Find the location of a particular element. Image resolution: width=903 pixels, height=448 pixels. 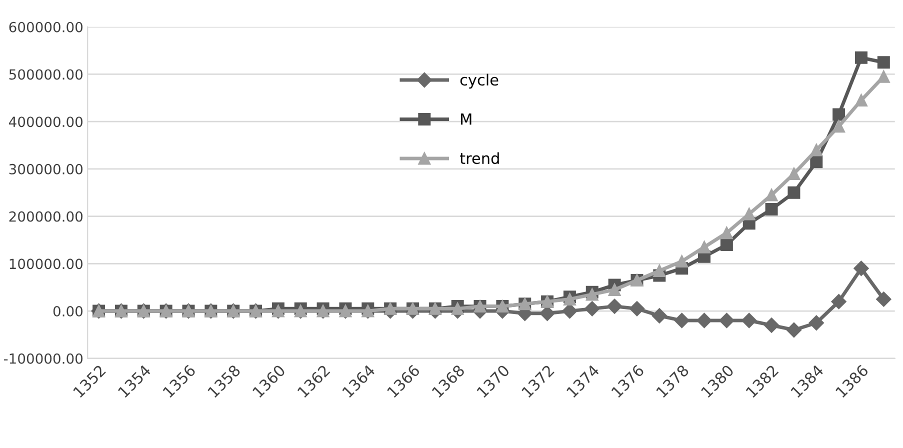

y-tick-label: 200000.00 is located at coordinates (45, 216).